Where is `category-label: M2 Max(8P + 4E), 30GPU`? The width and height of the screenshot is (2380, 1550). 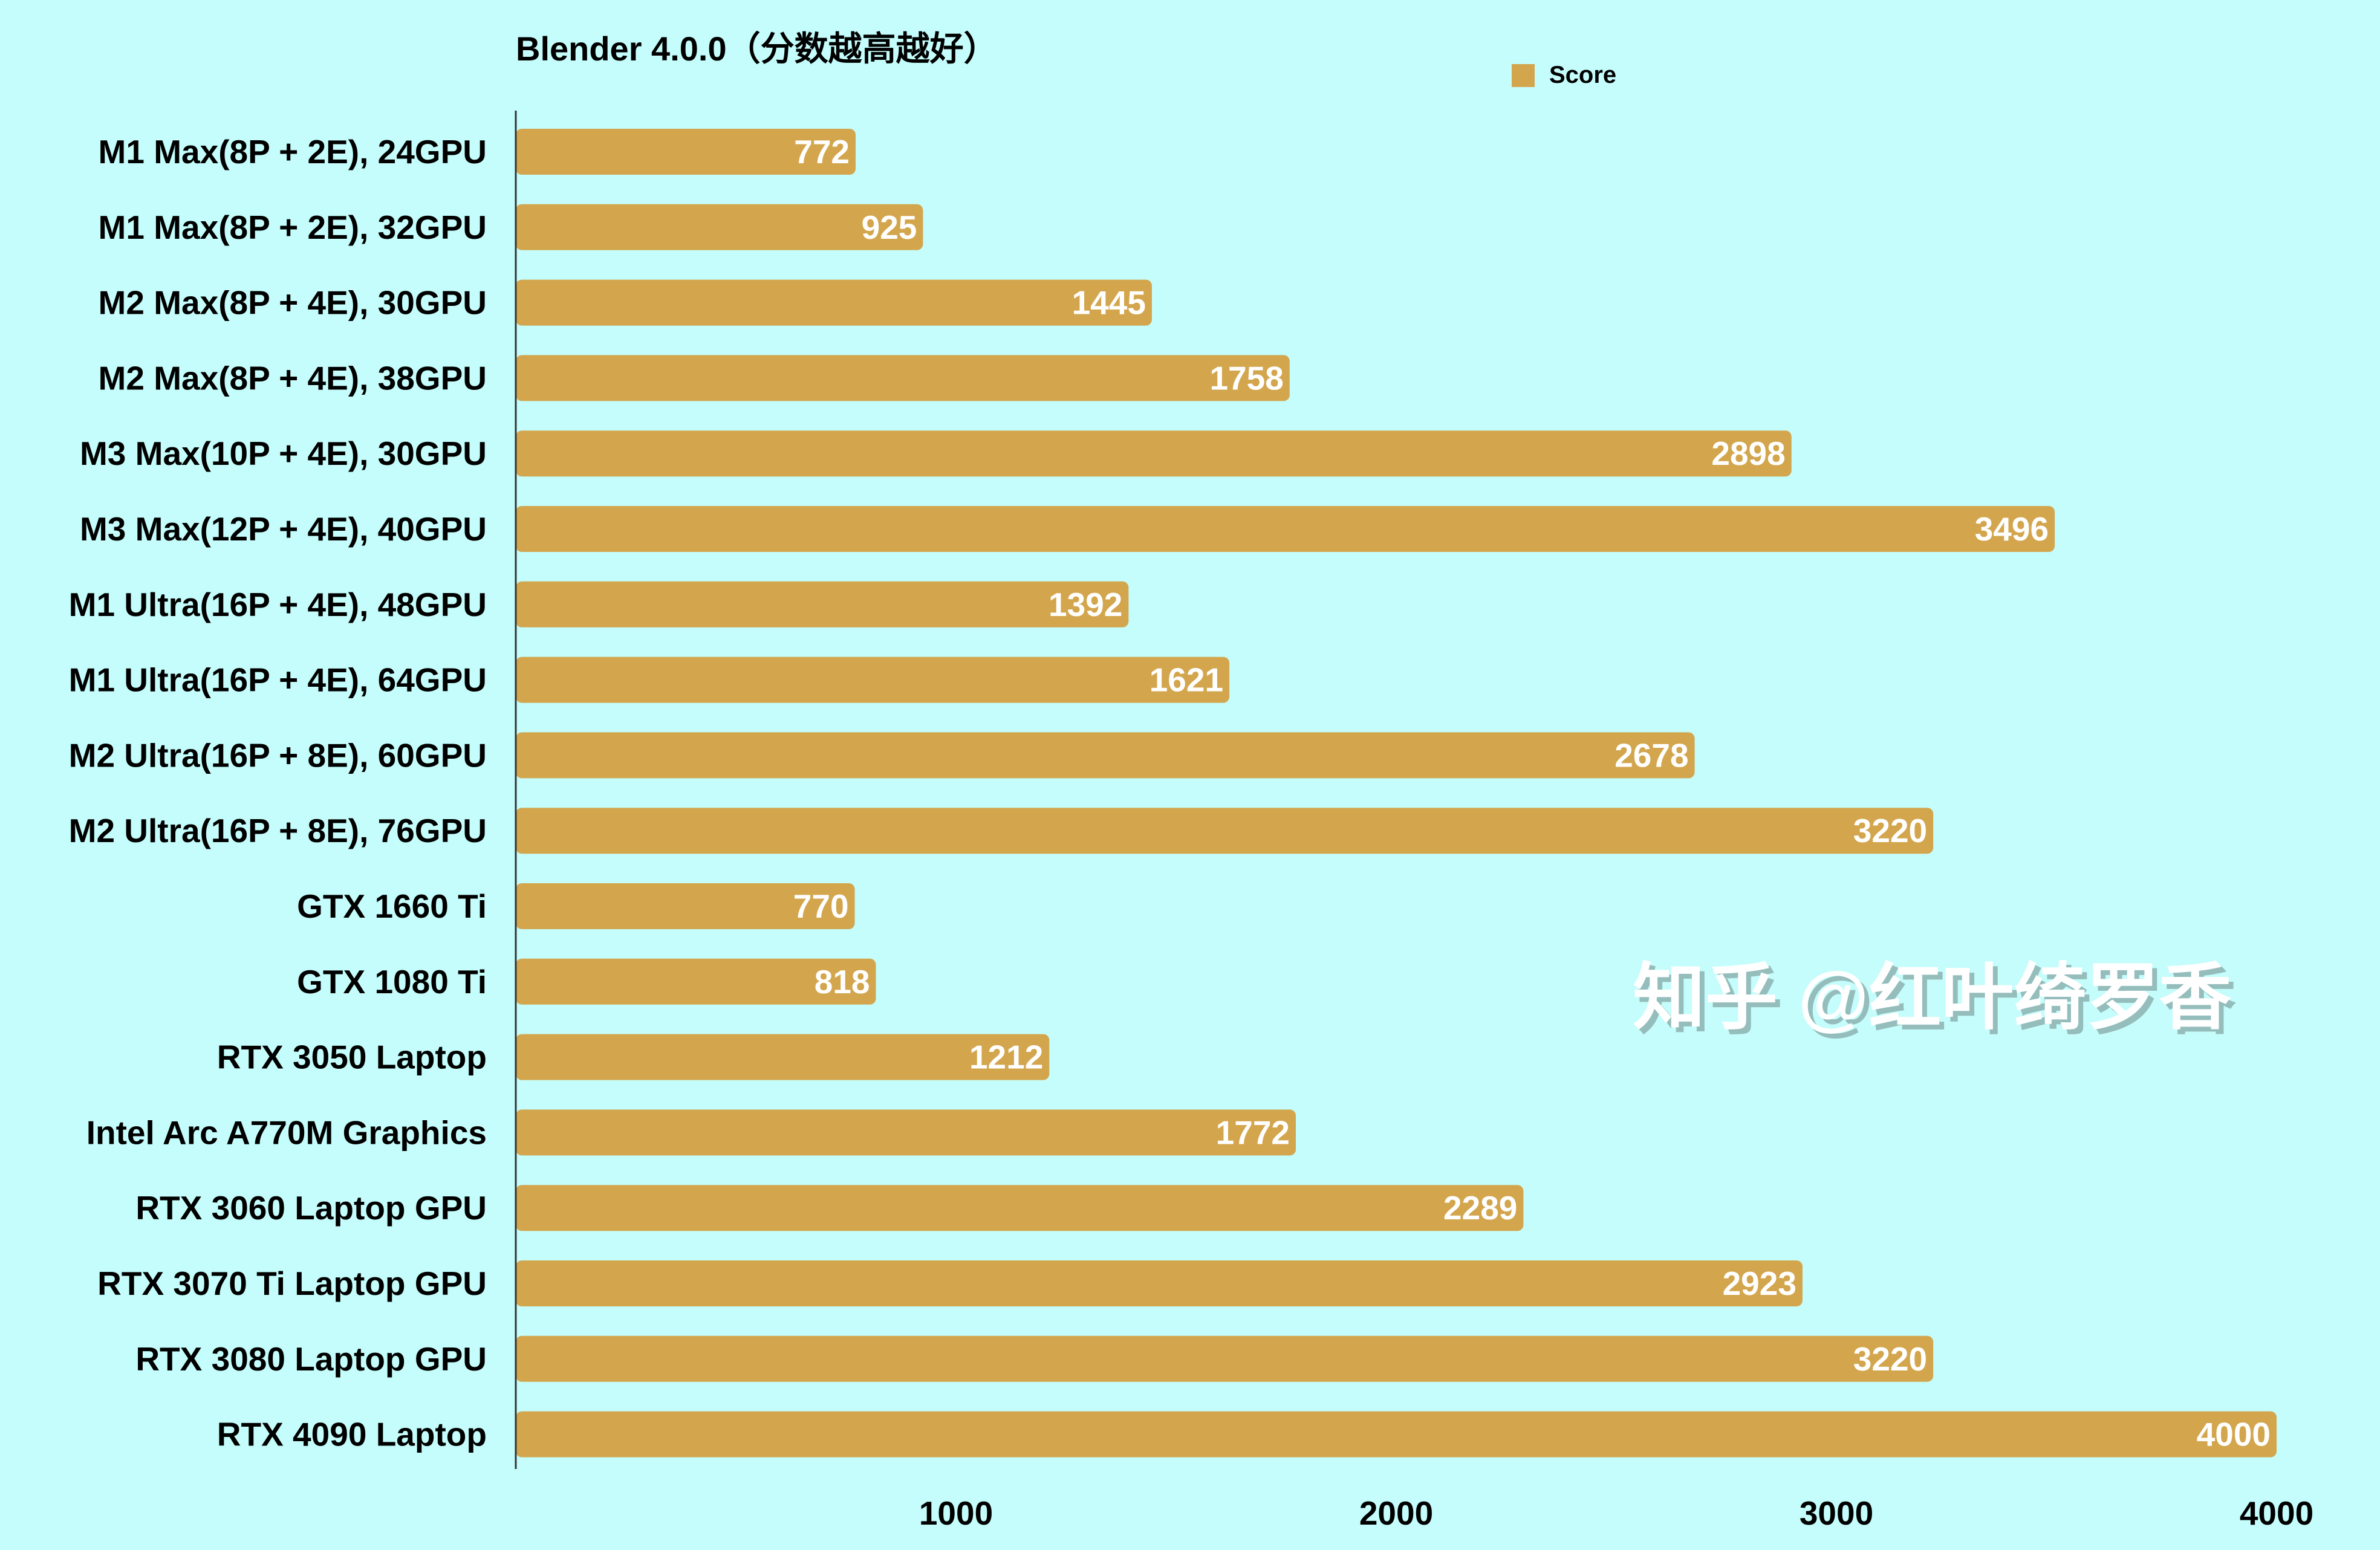 category-label: M2 Max(8P + 4E), 30GPU is located at coordinates (293, 303).